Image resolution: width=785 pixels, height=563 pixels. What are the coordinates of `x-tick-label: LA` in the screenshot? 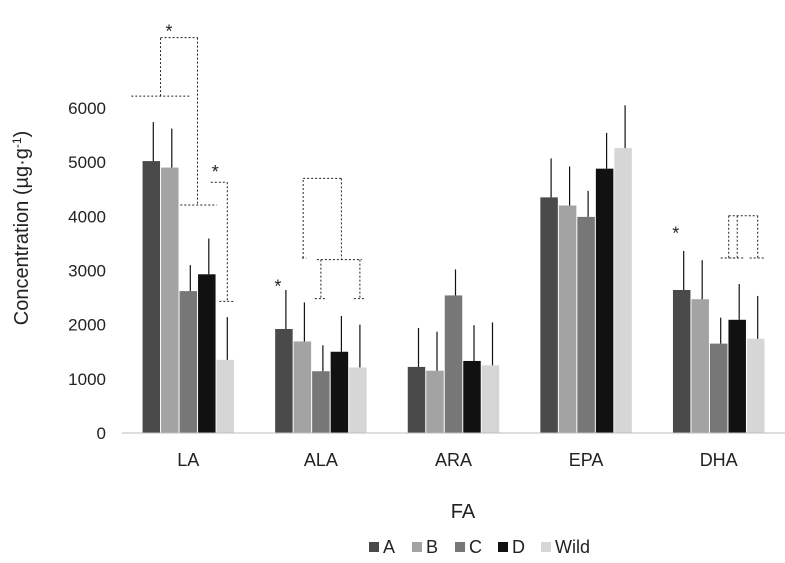 It's located at (188, 460).